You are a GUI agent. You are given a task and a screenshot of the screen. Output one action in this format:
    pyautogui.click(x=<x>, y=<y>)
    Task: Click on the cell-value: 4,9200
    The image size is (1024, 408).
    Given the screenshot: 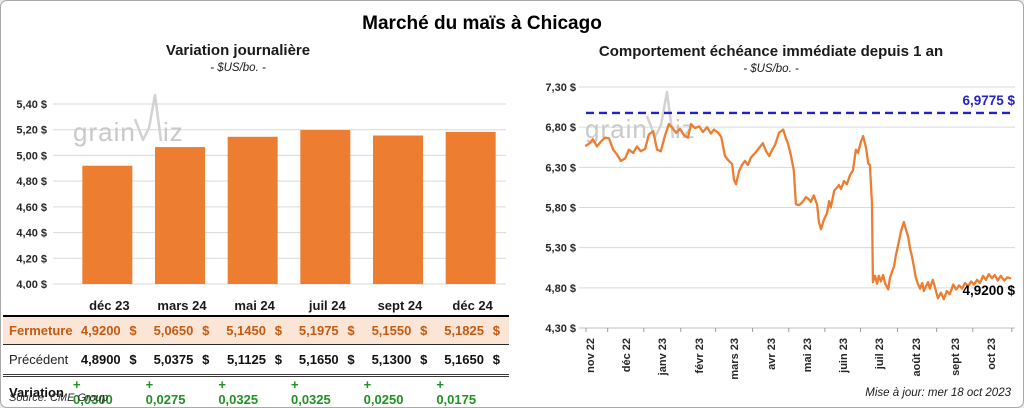 What is the action you would take?
    pyautogui.click(x=100, y=330)
    